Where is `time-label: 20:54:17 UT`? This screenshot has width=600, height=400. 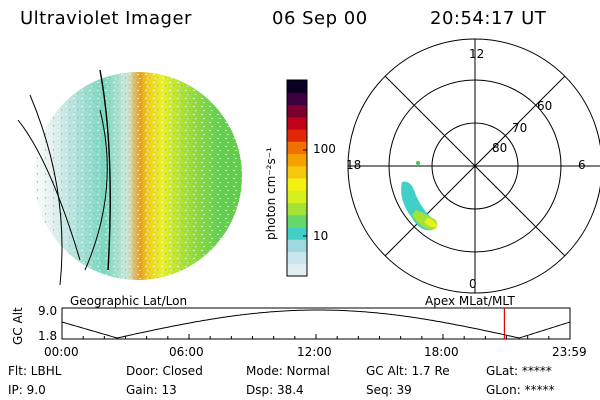
time-label: 20:54:17 UT is located at coordinates (488, 18).